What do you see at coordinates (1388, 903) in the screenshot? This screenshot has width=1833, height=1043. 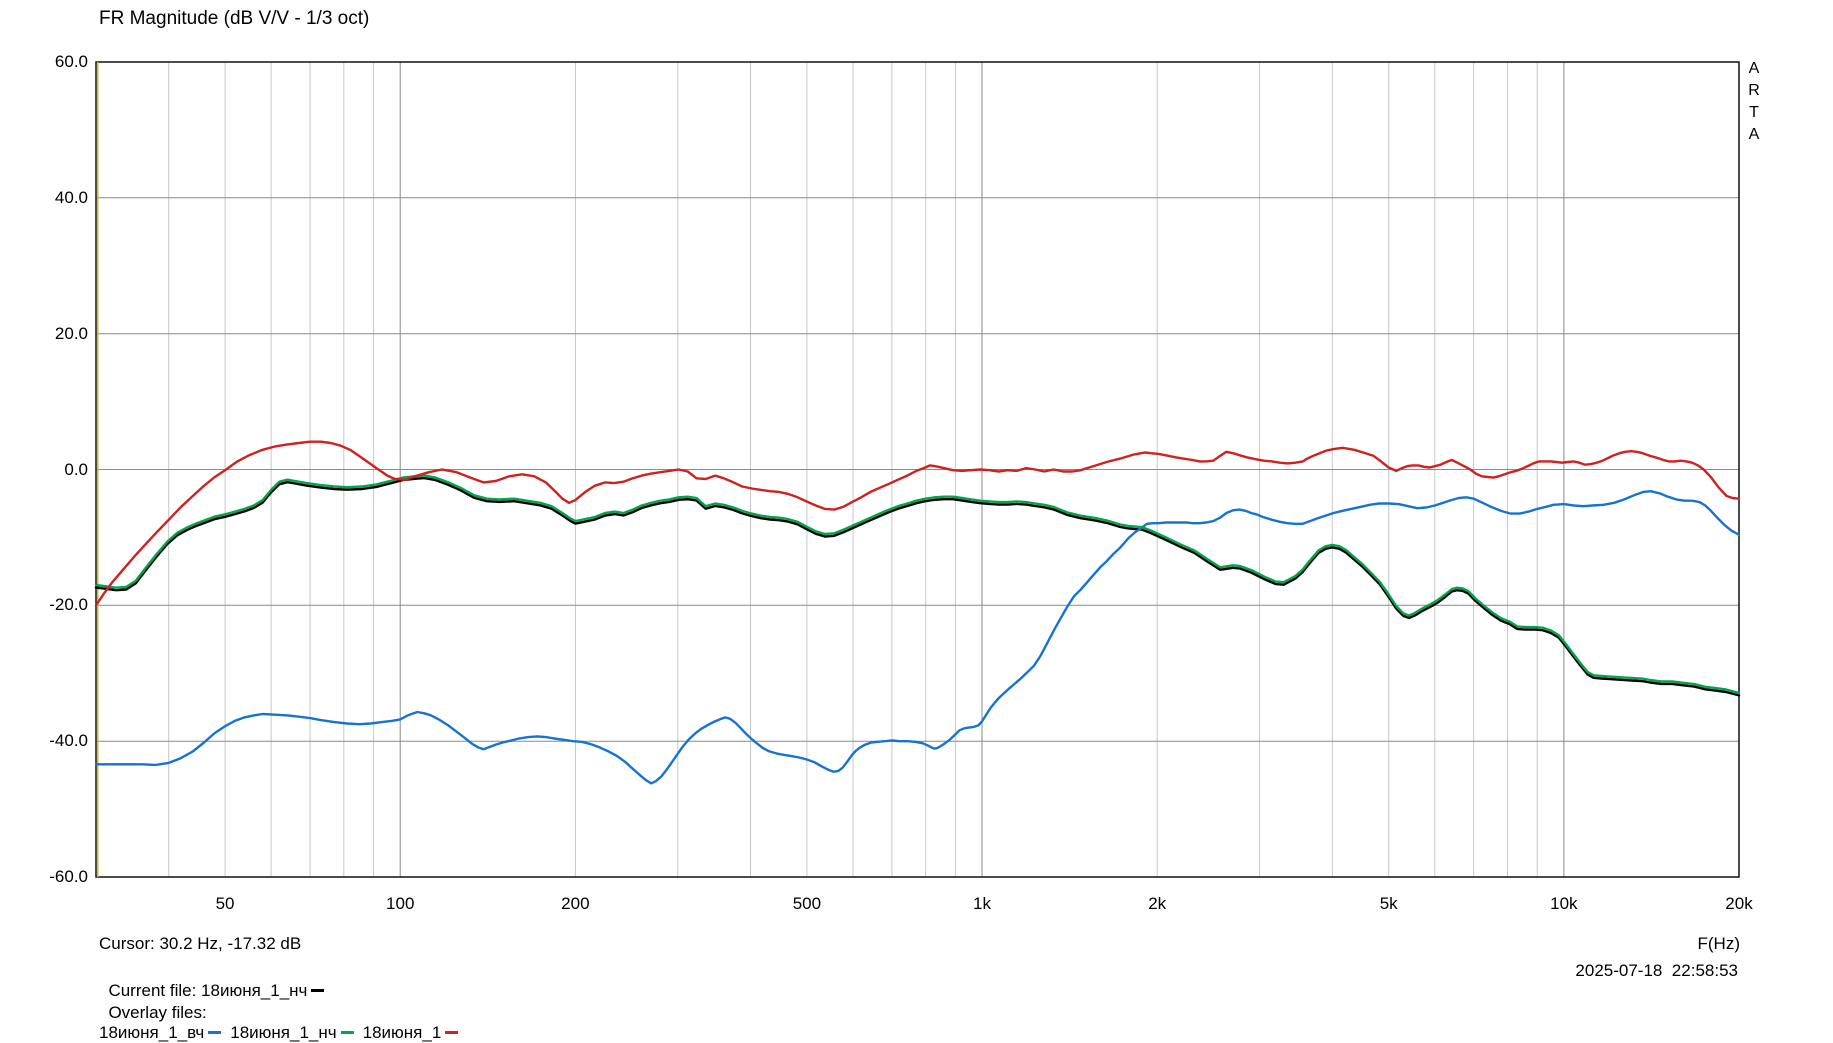 I see `x-axis-tick-label: 5k` at bounding box center [1388, 903].